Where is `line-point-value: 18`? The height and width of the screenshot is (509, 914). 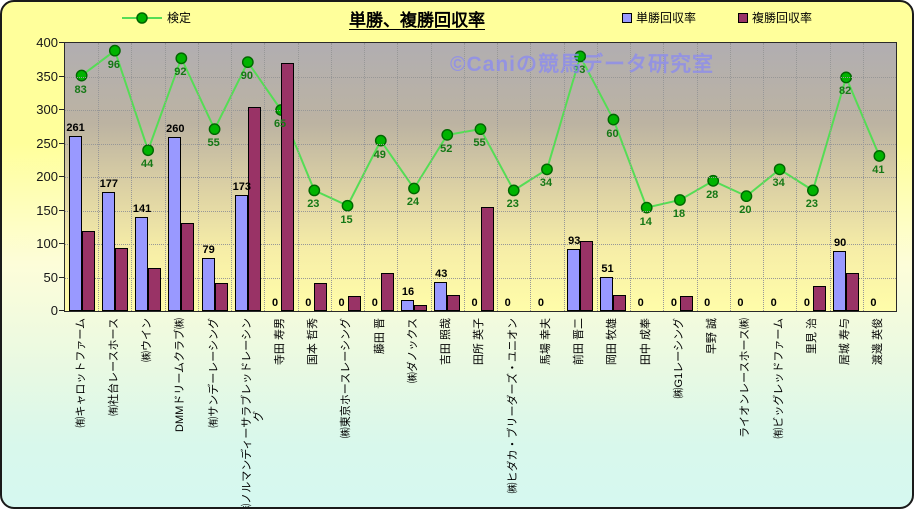 line-point-value: 18 is located at coordinates (679, 213).